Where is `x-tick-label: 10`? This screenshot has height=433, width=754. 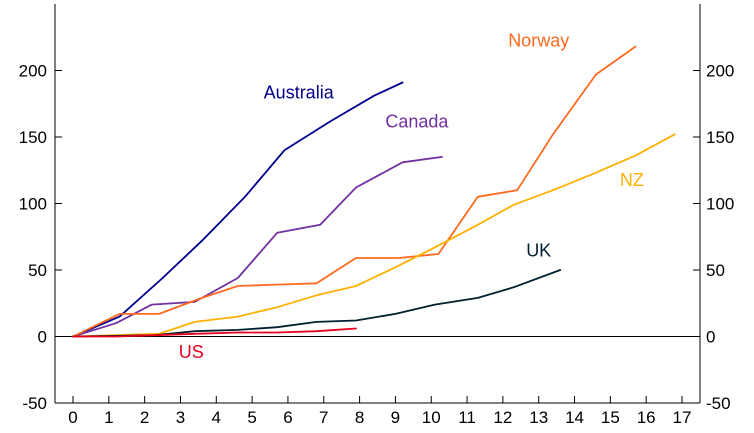 x-tick-label: 10 is located at coordinates (431, 417).